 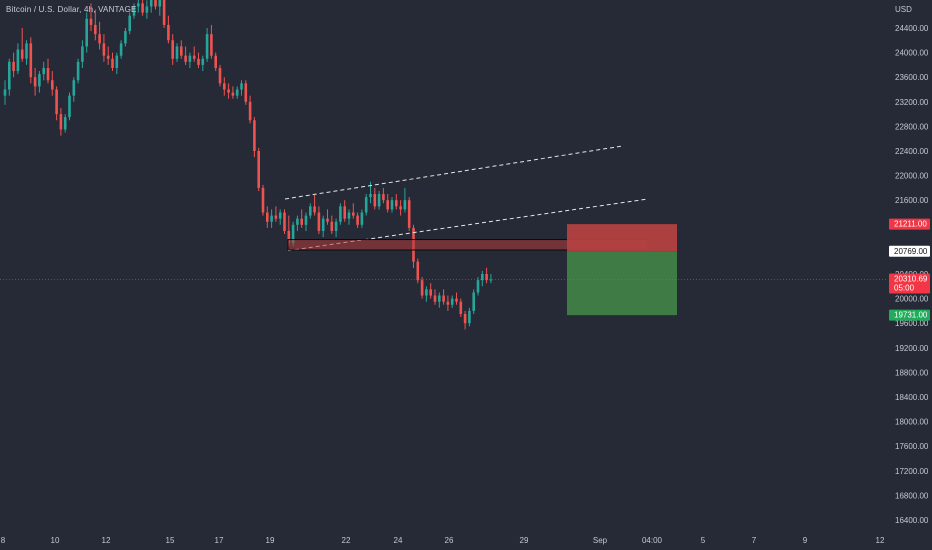 I want to click on time-axis: 8 10 12 15 17 19 22 24 26 29 Sep 04:00 5 7 9 12, so click(x=443, y=540).